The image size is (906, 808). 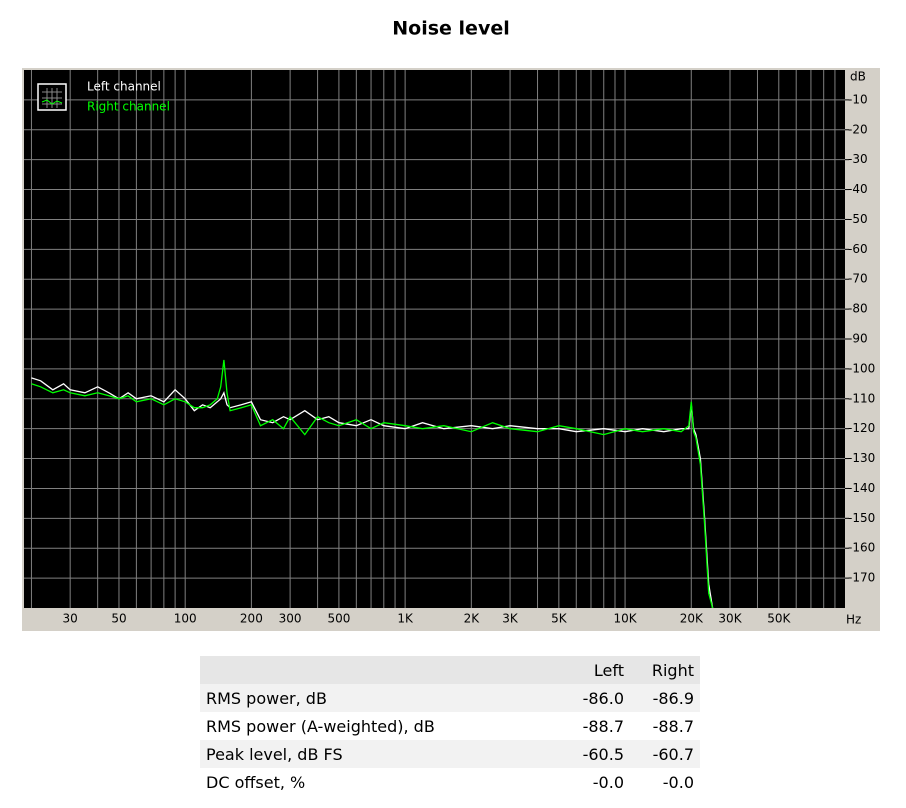 I want to click on x-tick-label: 200, so click(x=251, y=619).